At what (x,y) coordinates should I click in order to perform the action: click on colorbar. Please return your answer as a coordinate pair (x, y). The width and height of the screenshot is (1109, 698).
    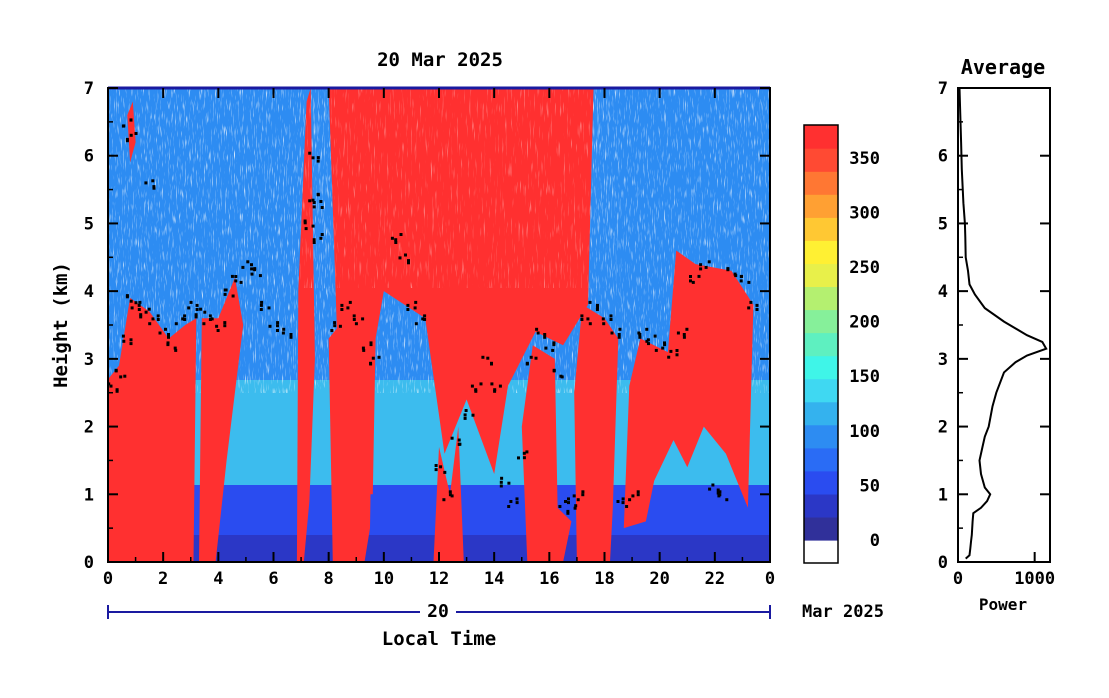
    Looking at the image, I should click on (821, 344).